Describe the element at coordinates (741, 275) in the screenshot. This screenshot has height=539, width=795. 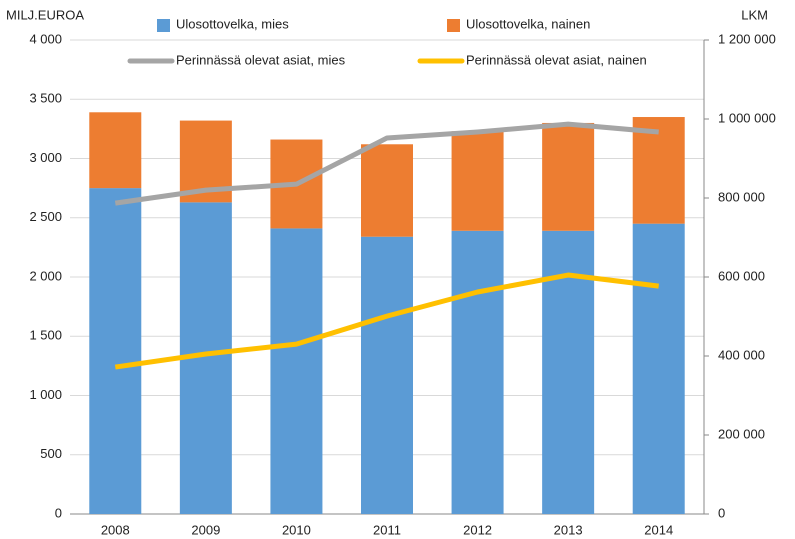
I see `y2-tick-label: 600 000` at that location.